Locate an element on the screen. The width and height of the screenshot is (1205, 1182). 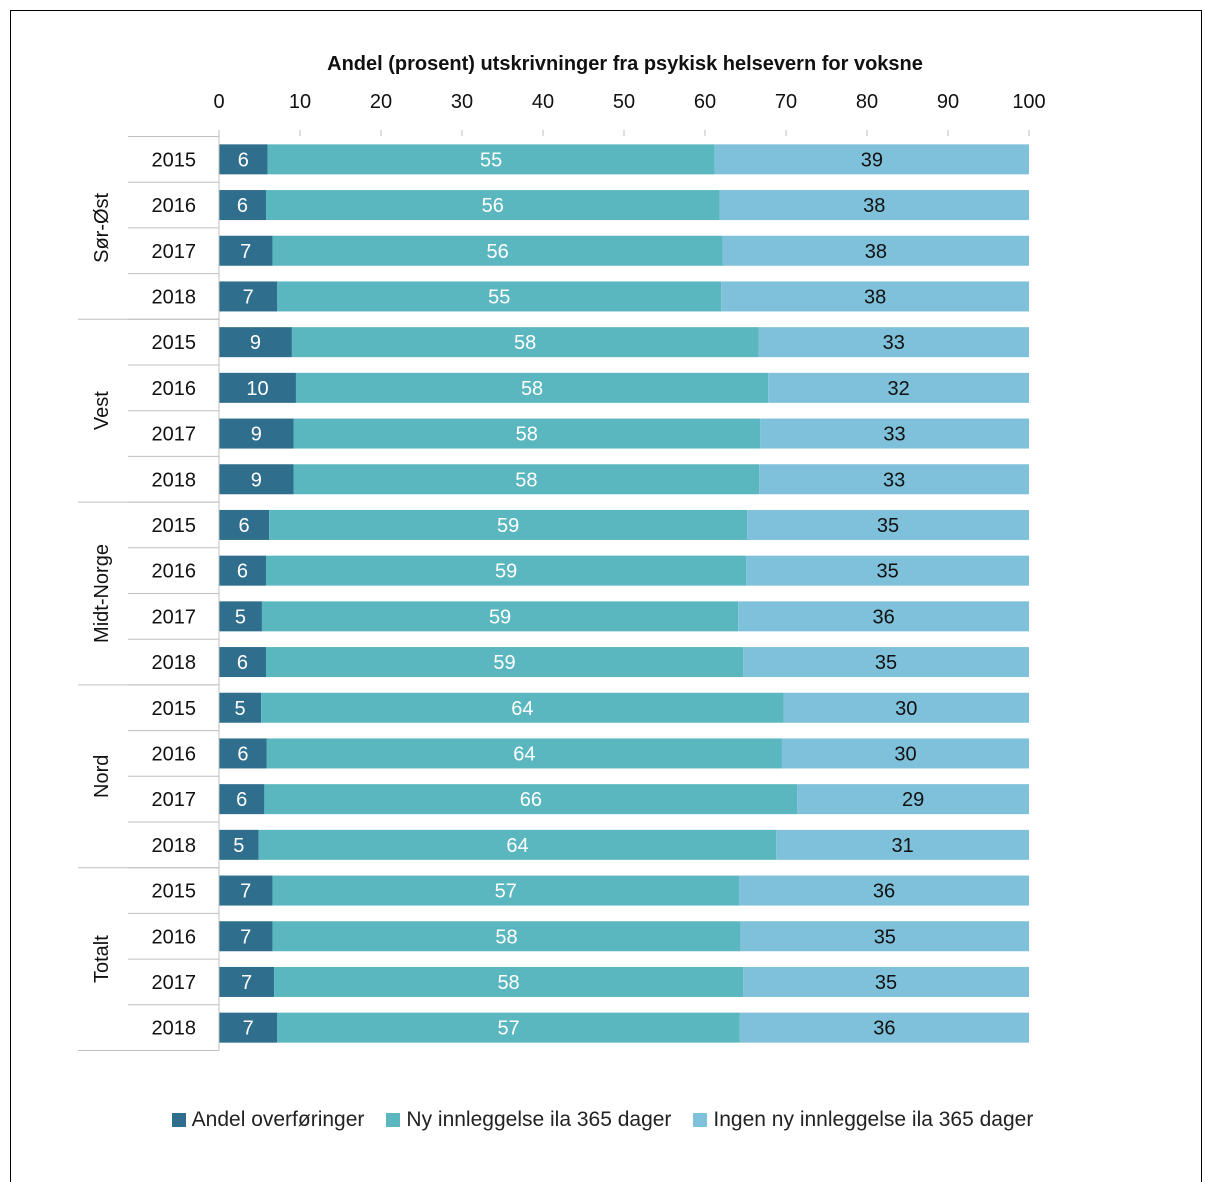
x-tick-label: 30 is located at coordinates (462, 102).